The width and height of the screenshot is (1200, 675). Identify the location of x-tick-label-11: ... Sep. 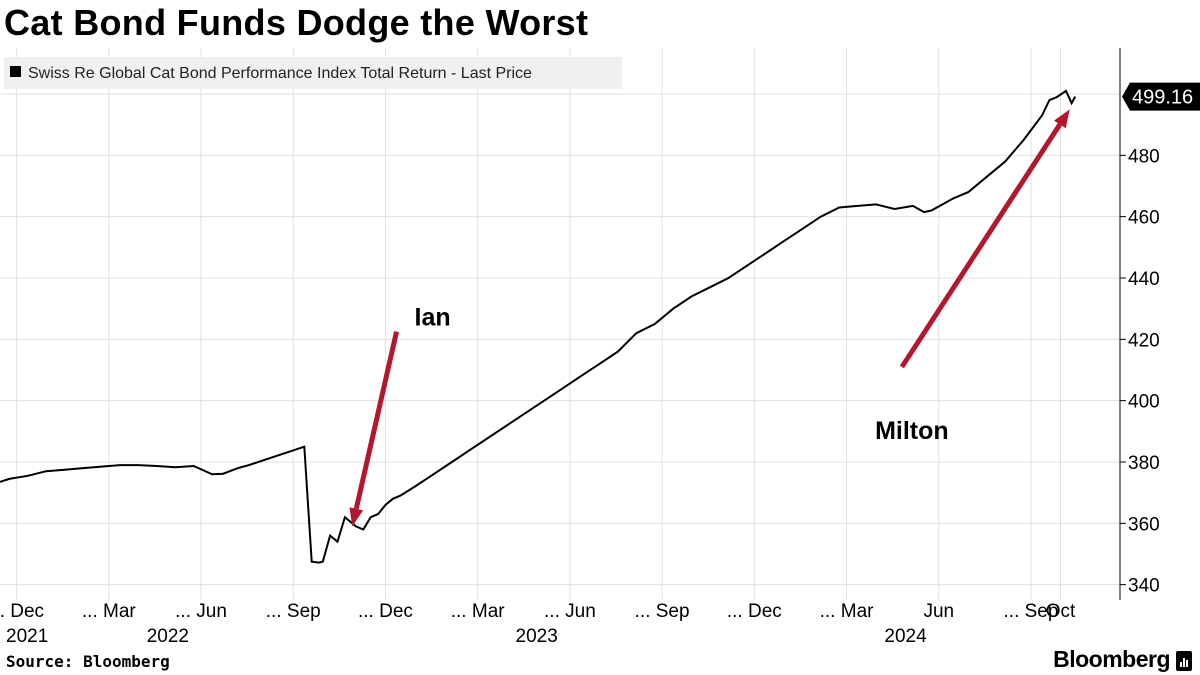
(1031, 611).